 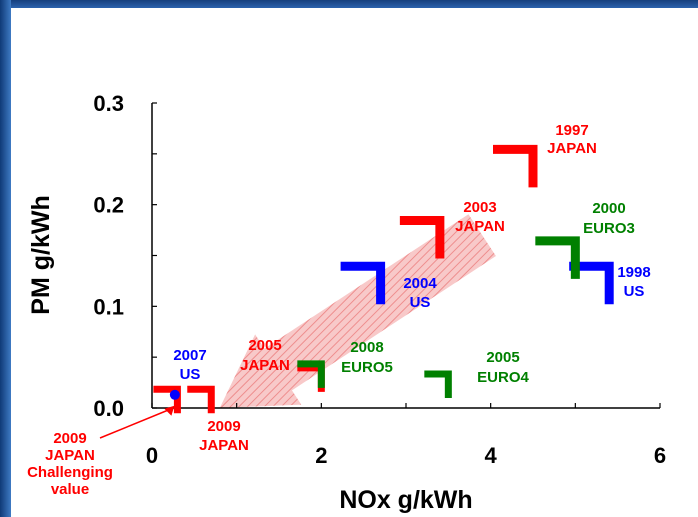 I want to click on trend-arrow, so click(x=357, y=311).